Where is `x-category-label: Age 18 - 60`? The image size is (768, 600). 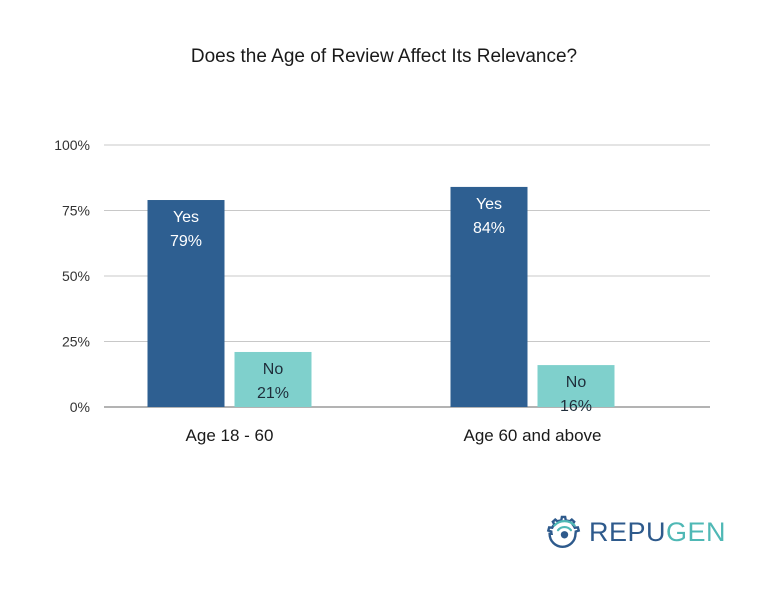
x-category-label: Age 18 - 60 is located at coordinates (230, 435).